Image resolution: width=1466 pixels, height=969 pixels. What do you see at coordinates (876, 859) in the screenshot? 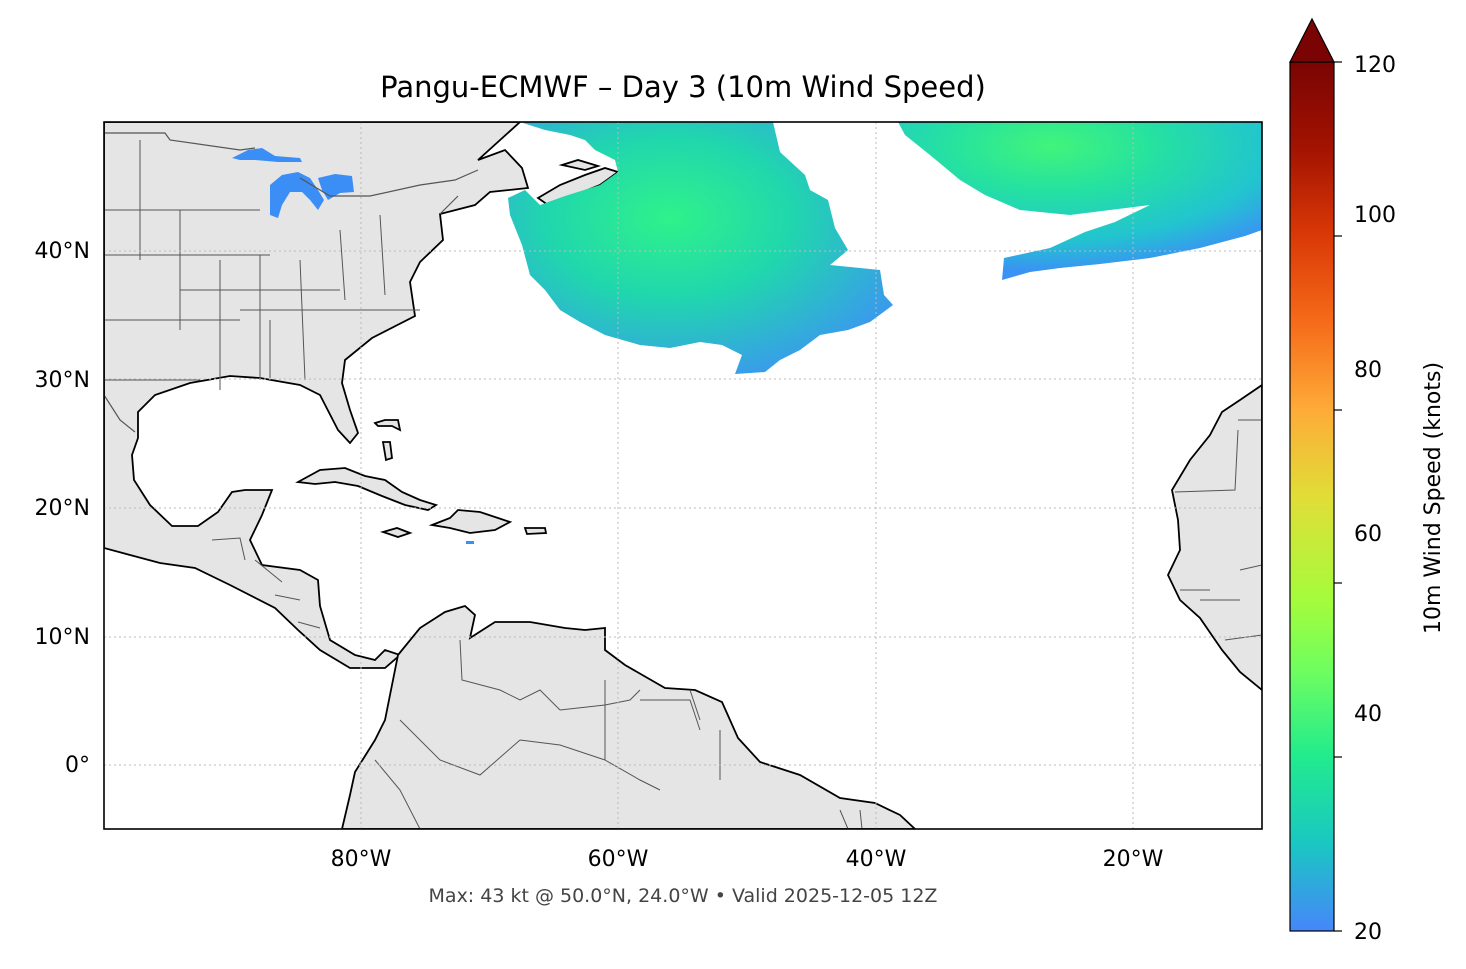
I see `lon-tick-label: 40°W` at bounding box center [876, 859].